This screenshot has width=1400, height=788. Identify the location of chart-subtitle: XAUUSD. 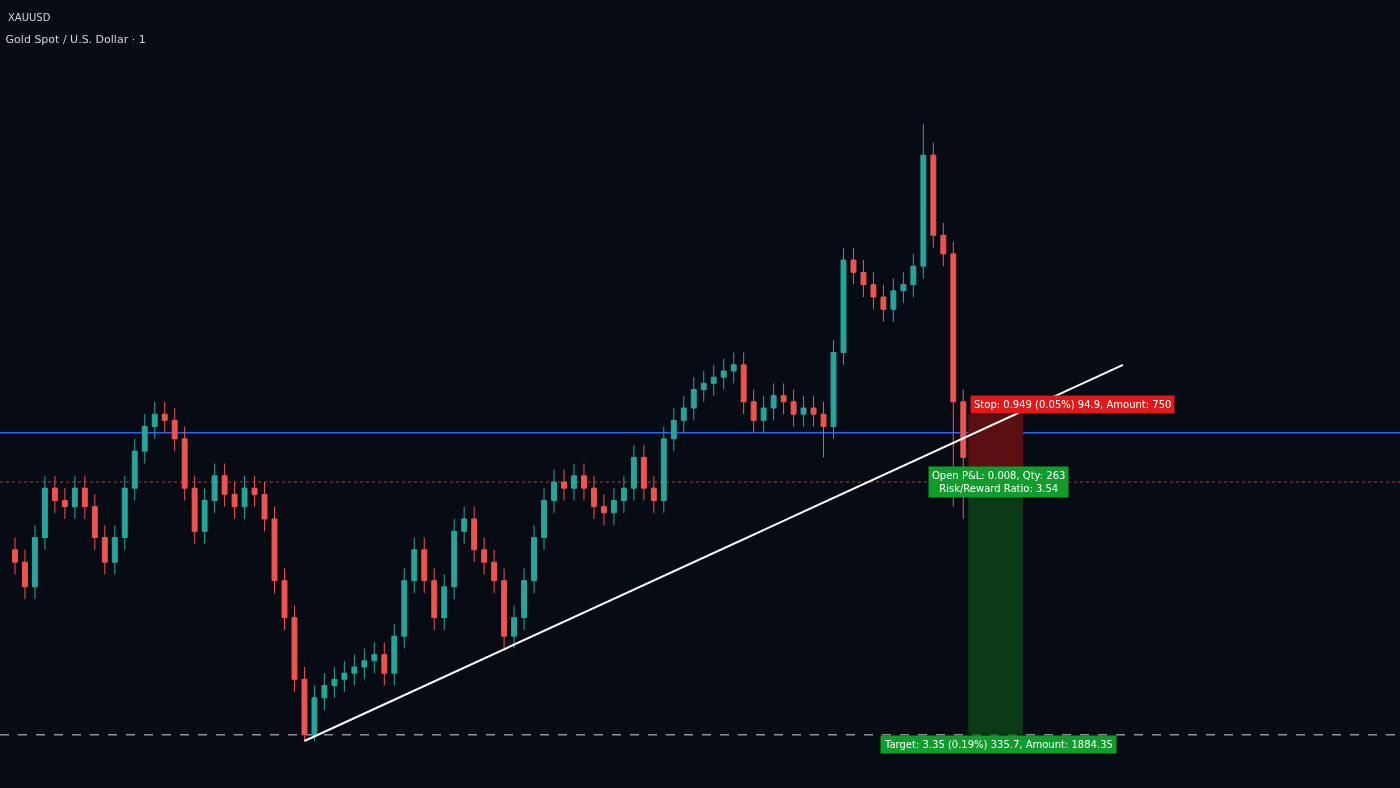
(29, 17).